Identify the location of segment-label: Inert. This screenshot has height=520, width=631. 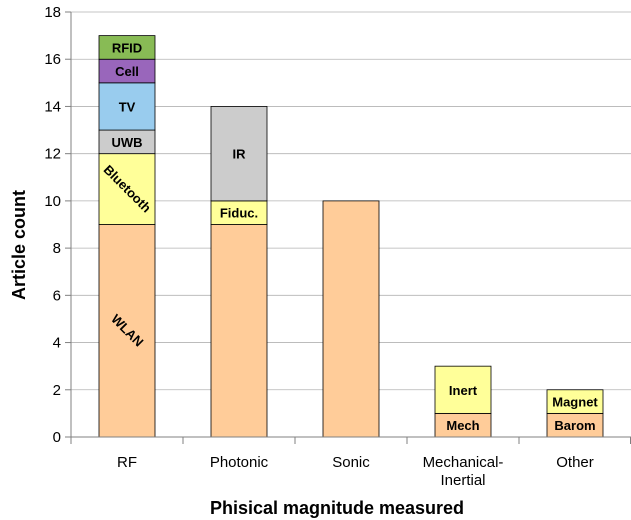
(463, 390).